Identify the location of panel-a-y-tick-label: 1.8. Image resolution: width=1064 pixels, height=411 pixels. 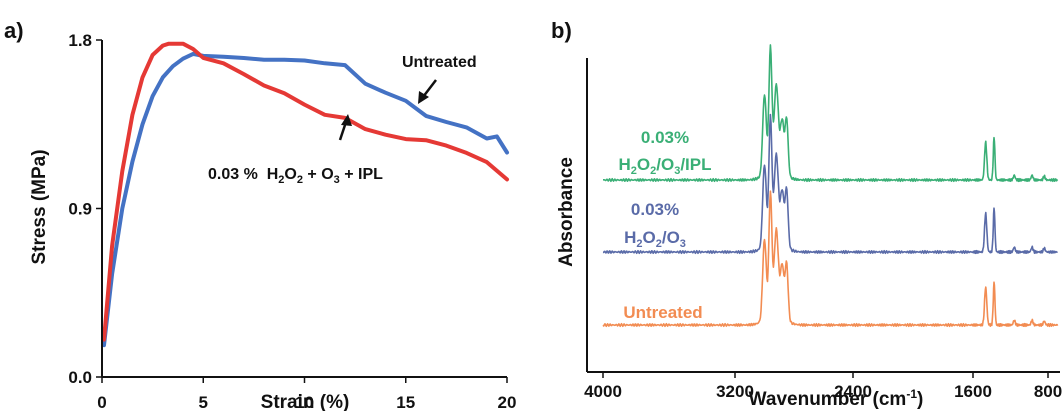
(80, 40).